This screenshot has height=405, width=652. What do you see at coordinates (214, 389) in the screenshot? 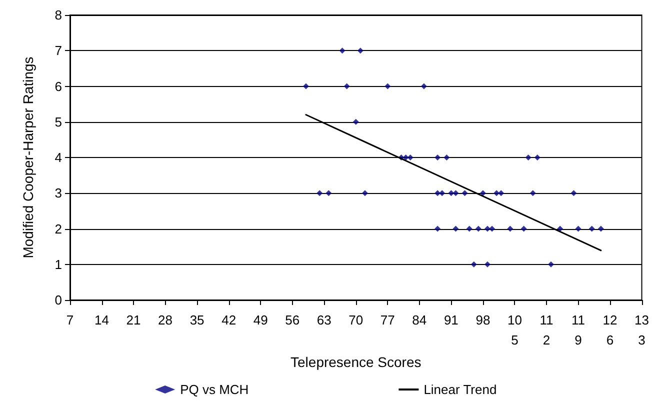
I see `legend-label: PQ vs MCH` at bounding box center [214, 389].